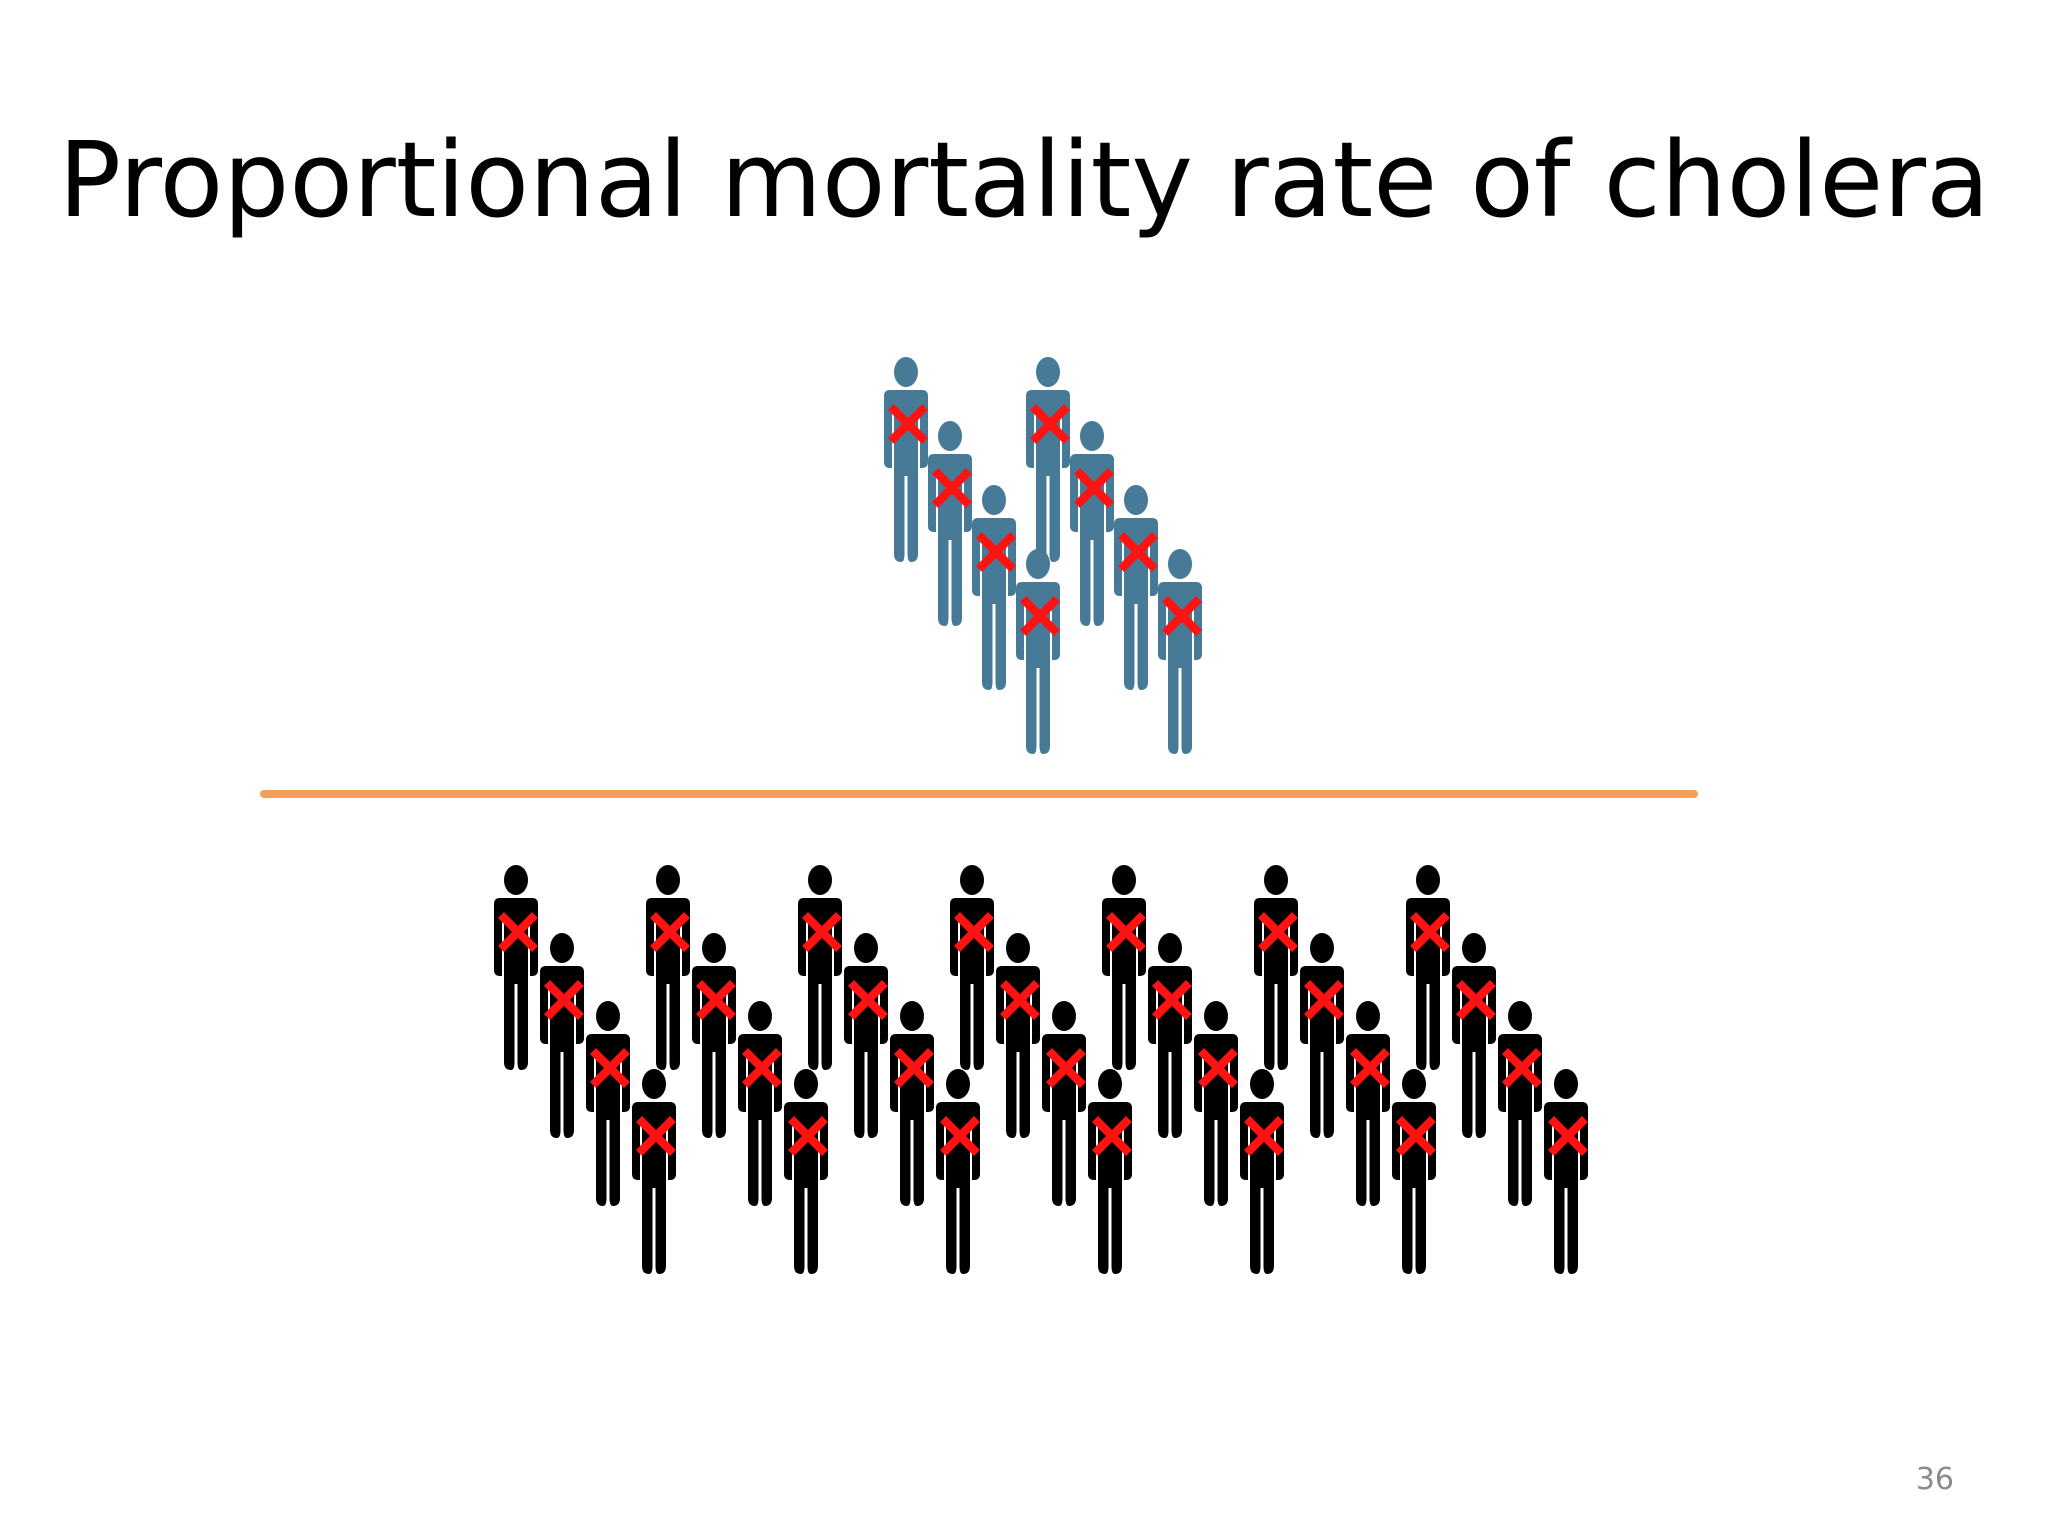 This screenshot has width=2048, height=1536. Describe the element at coordinates (1041, 1069) in the screenshot. I see `denominator-deaths-group` at that location.